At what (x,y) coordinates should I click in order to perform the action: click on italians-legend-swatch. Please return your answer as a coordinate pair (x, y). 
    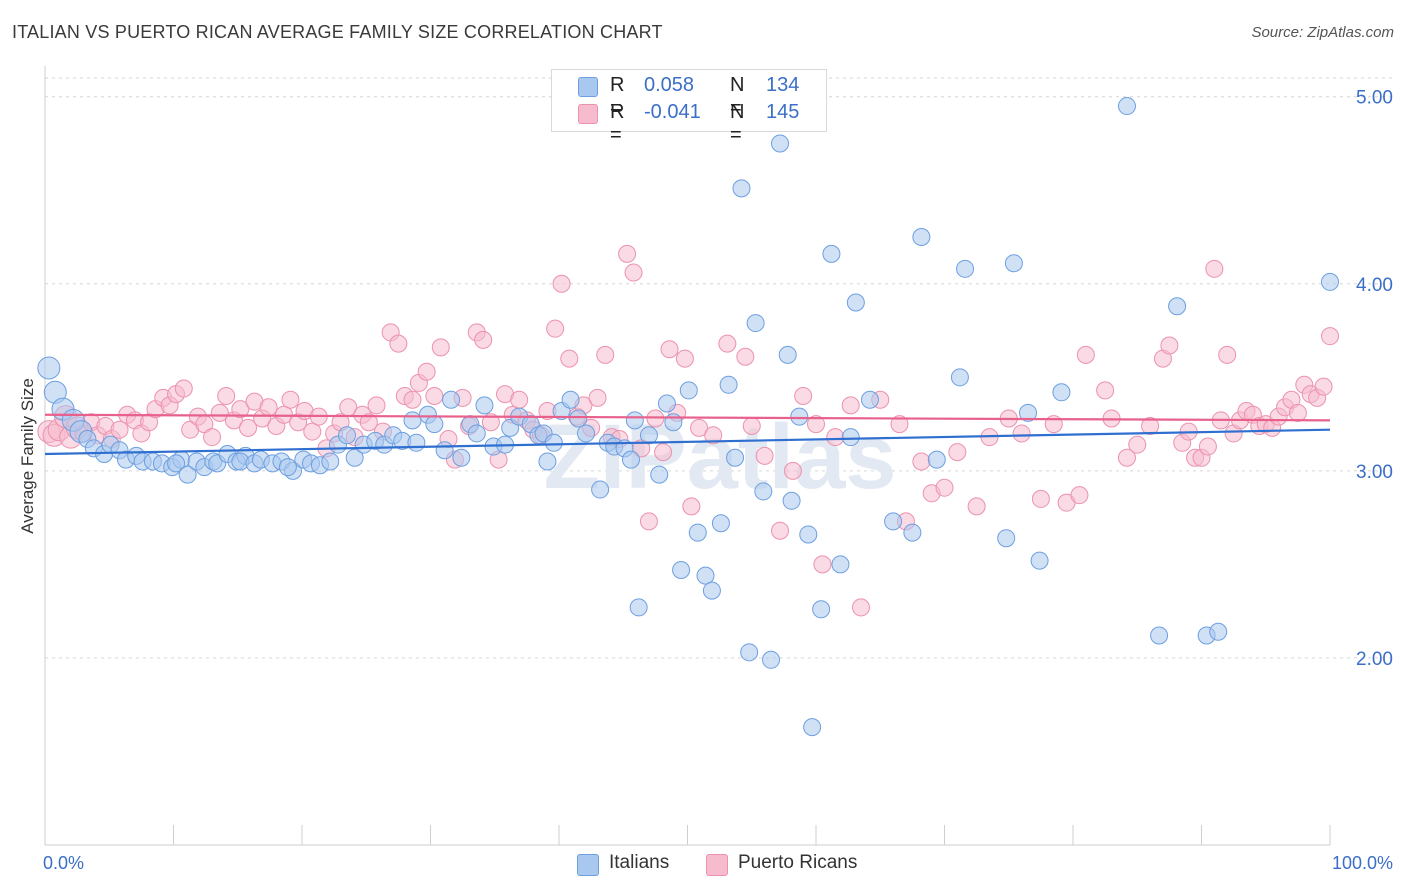
    Looking at the image, I should click on (588, 865).